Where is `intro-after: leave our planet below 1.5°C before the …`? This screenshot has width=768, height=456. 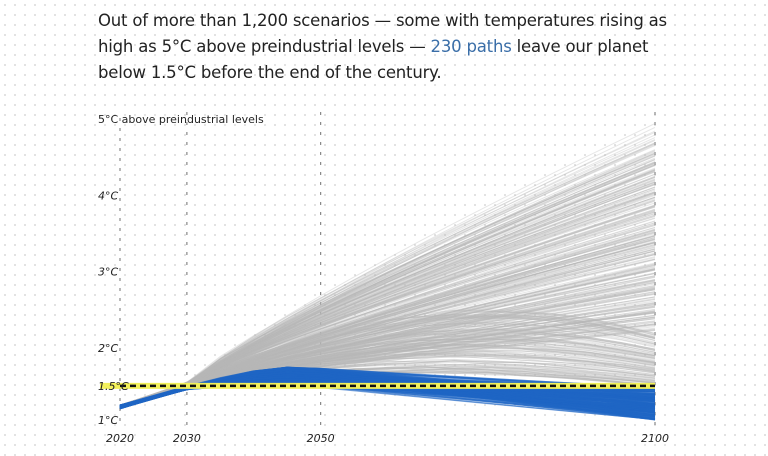 intro-after: leave our planet below 1.5°C before the … is located at coordinates (373, 59).